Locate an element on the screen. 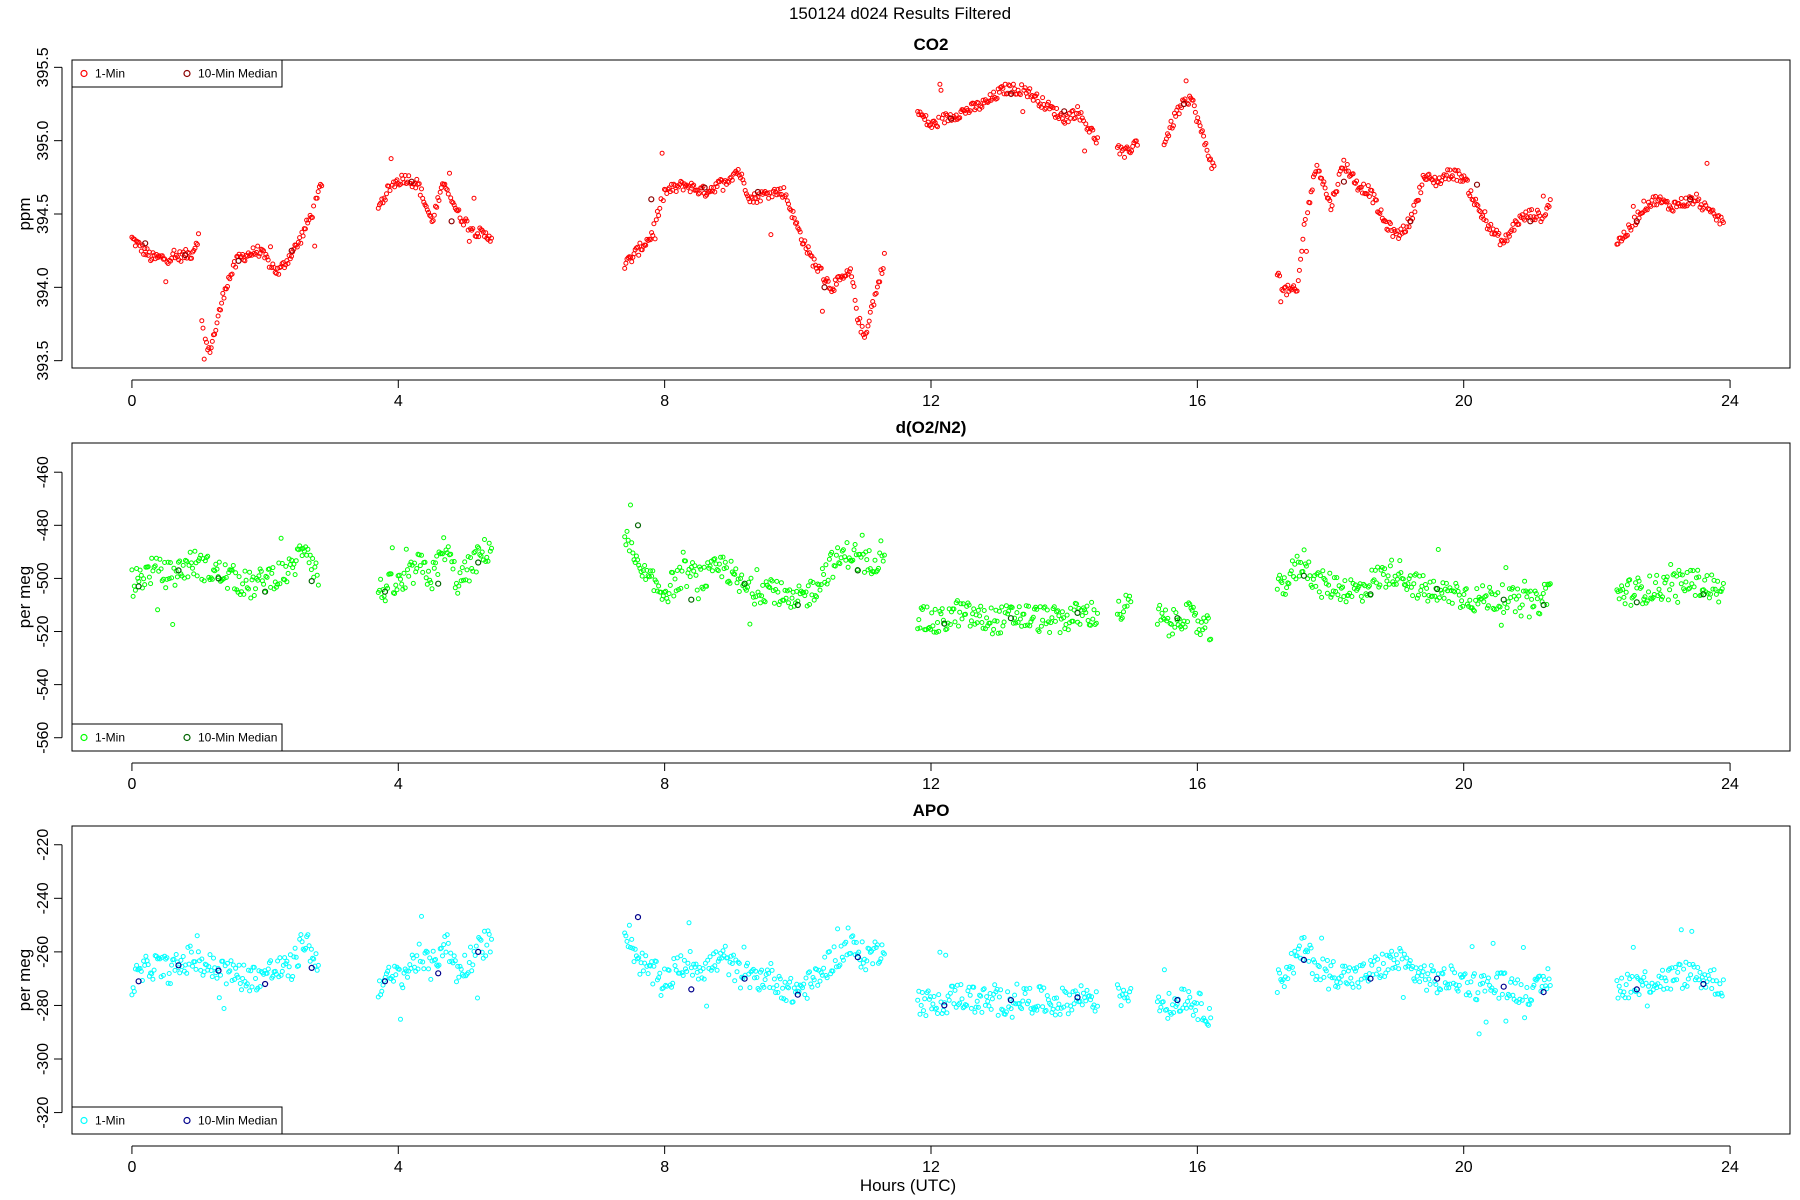 Image resolution: width=1800 pixels, height=1200 pixels. x-axis: 0 4 8 12 16 20 24 is located at coordinates (933, 777).